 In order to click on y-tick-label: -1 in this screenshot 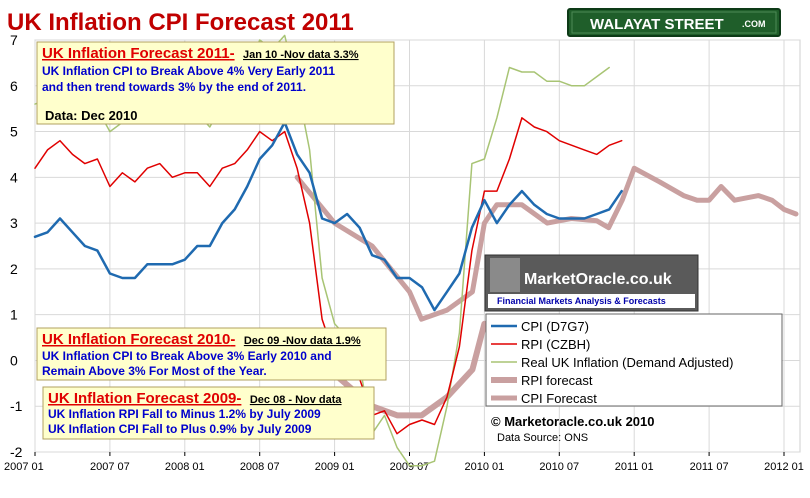, I will do `click(16, 406)`.